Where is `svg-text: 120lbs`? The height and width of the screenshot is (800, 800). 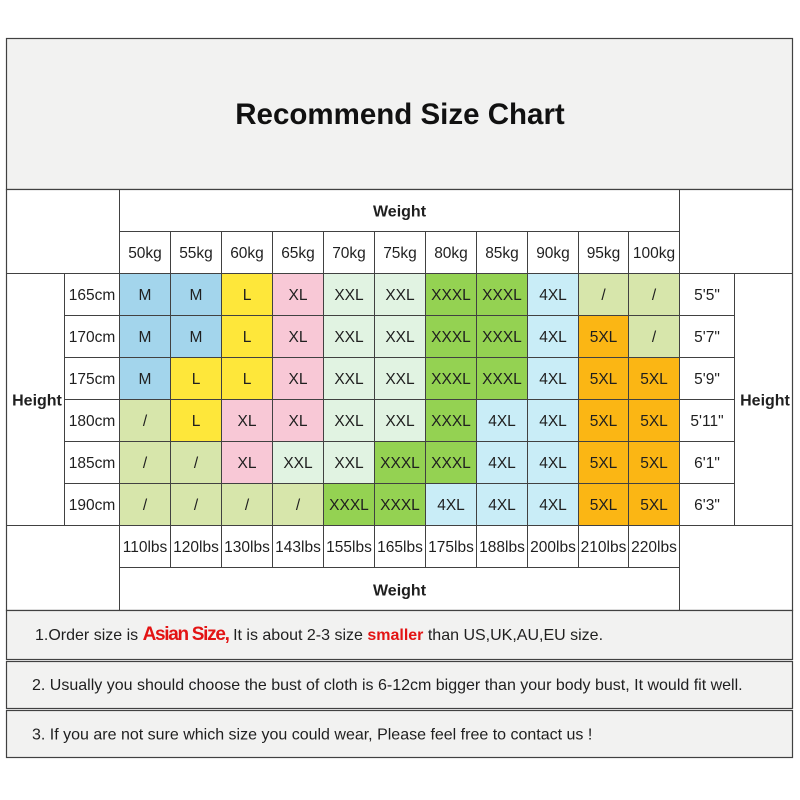
svg-text: 120lbs is located at coordinates (196, 547).